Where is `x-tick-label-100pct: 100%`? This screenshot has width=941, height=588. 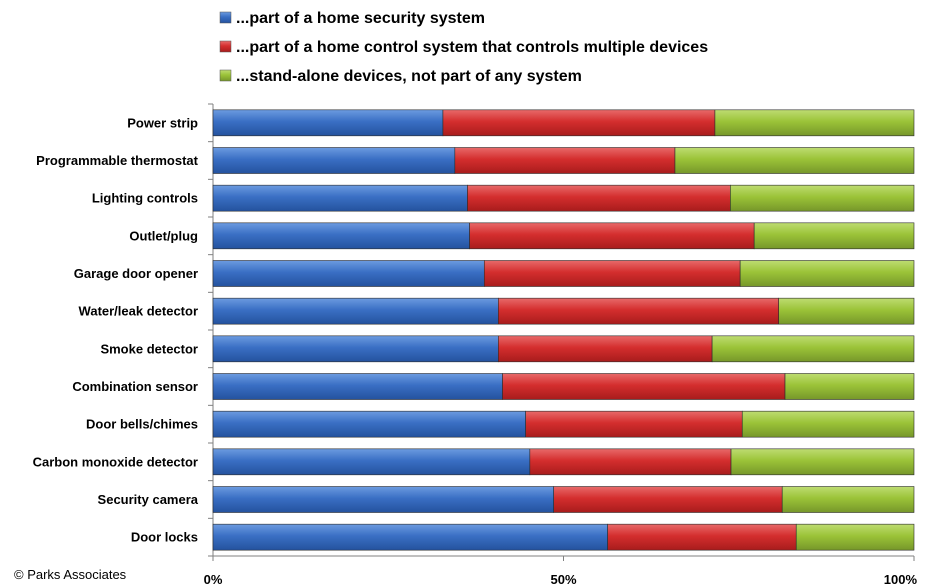 x-tick-label-100pct: 100% is located at coordinates (901, 579).